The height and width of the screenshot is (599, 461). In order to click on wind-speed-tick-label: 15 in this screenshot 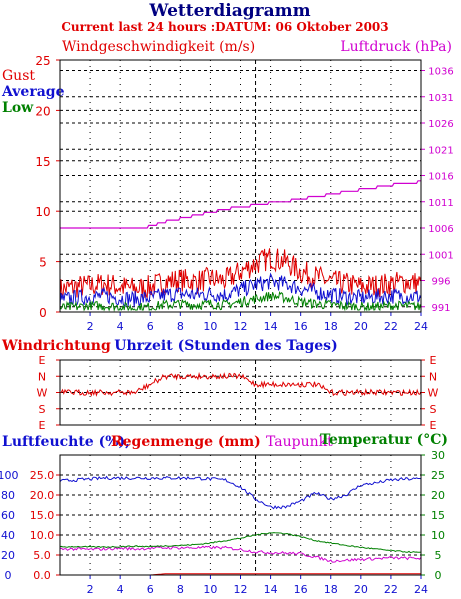, I will do `click(42, 162)`.